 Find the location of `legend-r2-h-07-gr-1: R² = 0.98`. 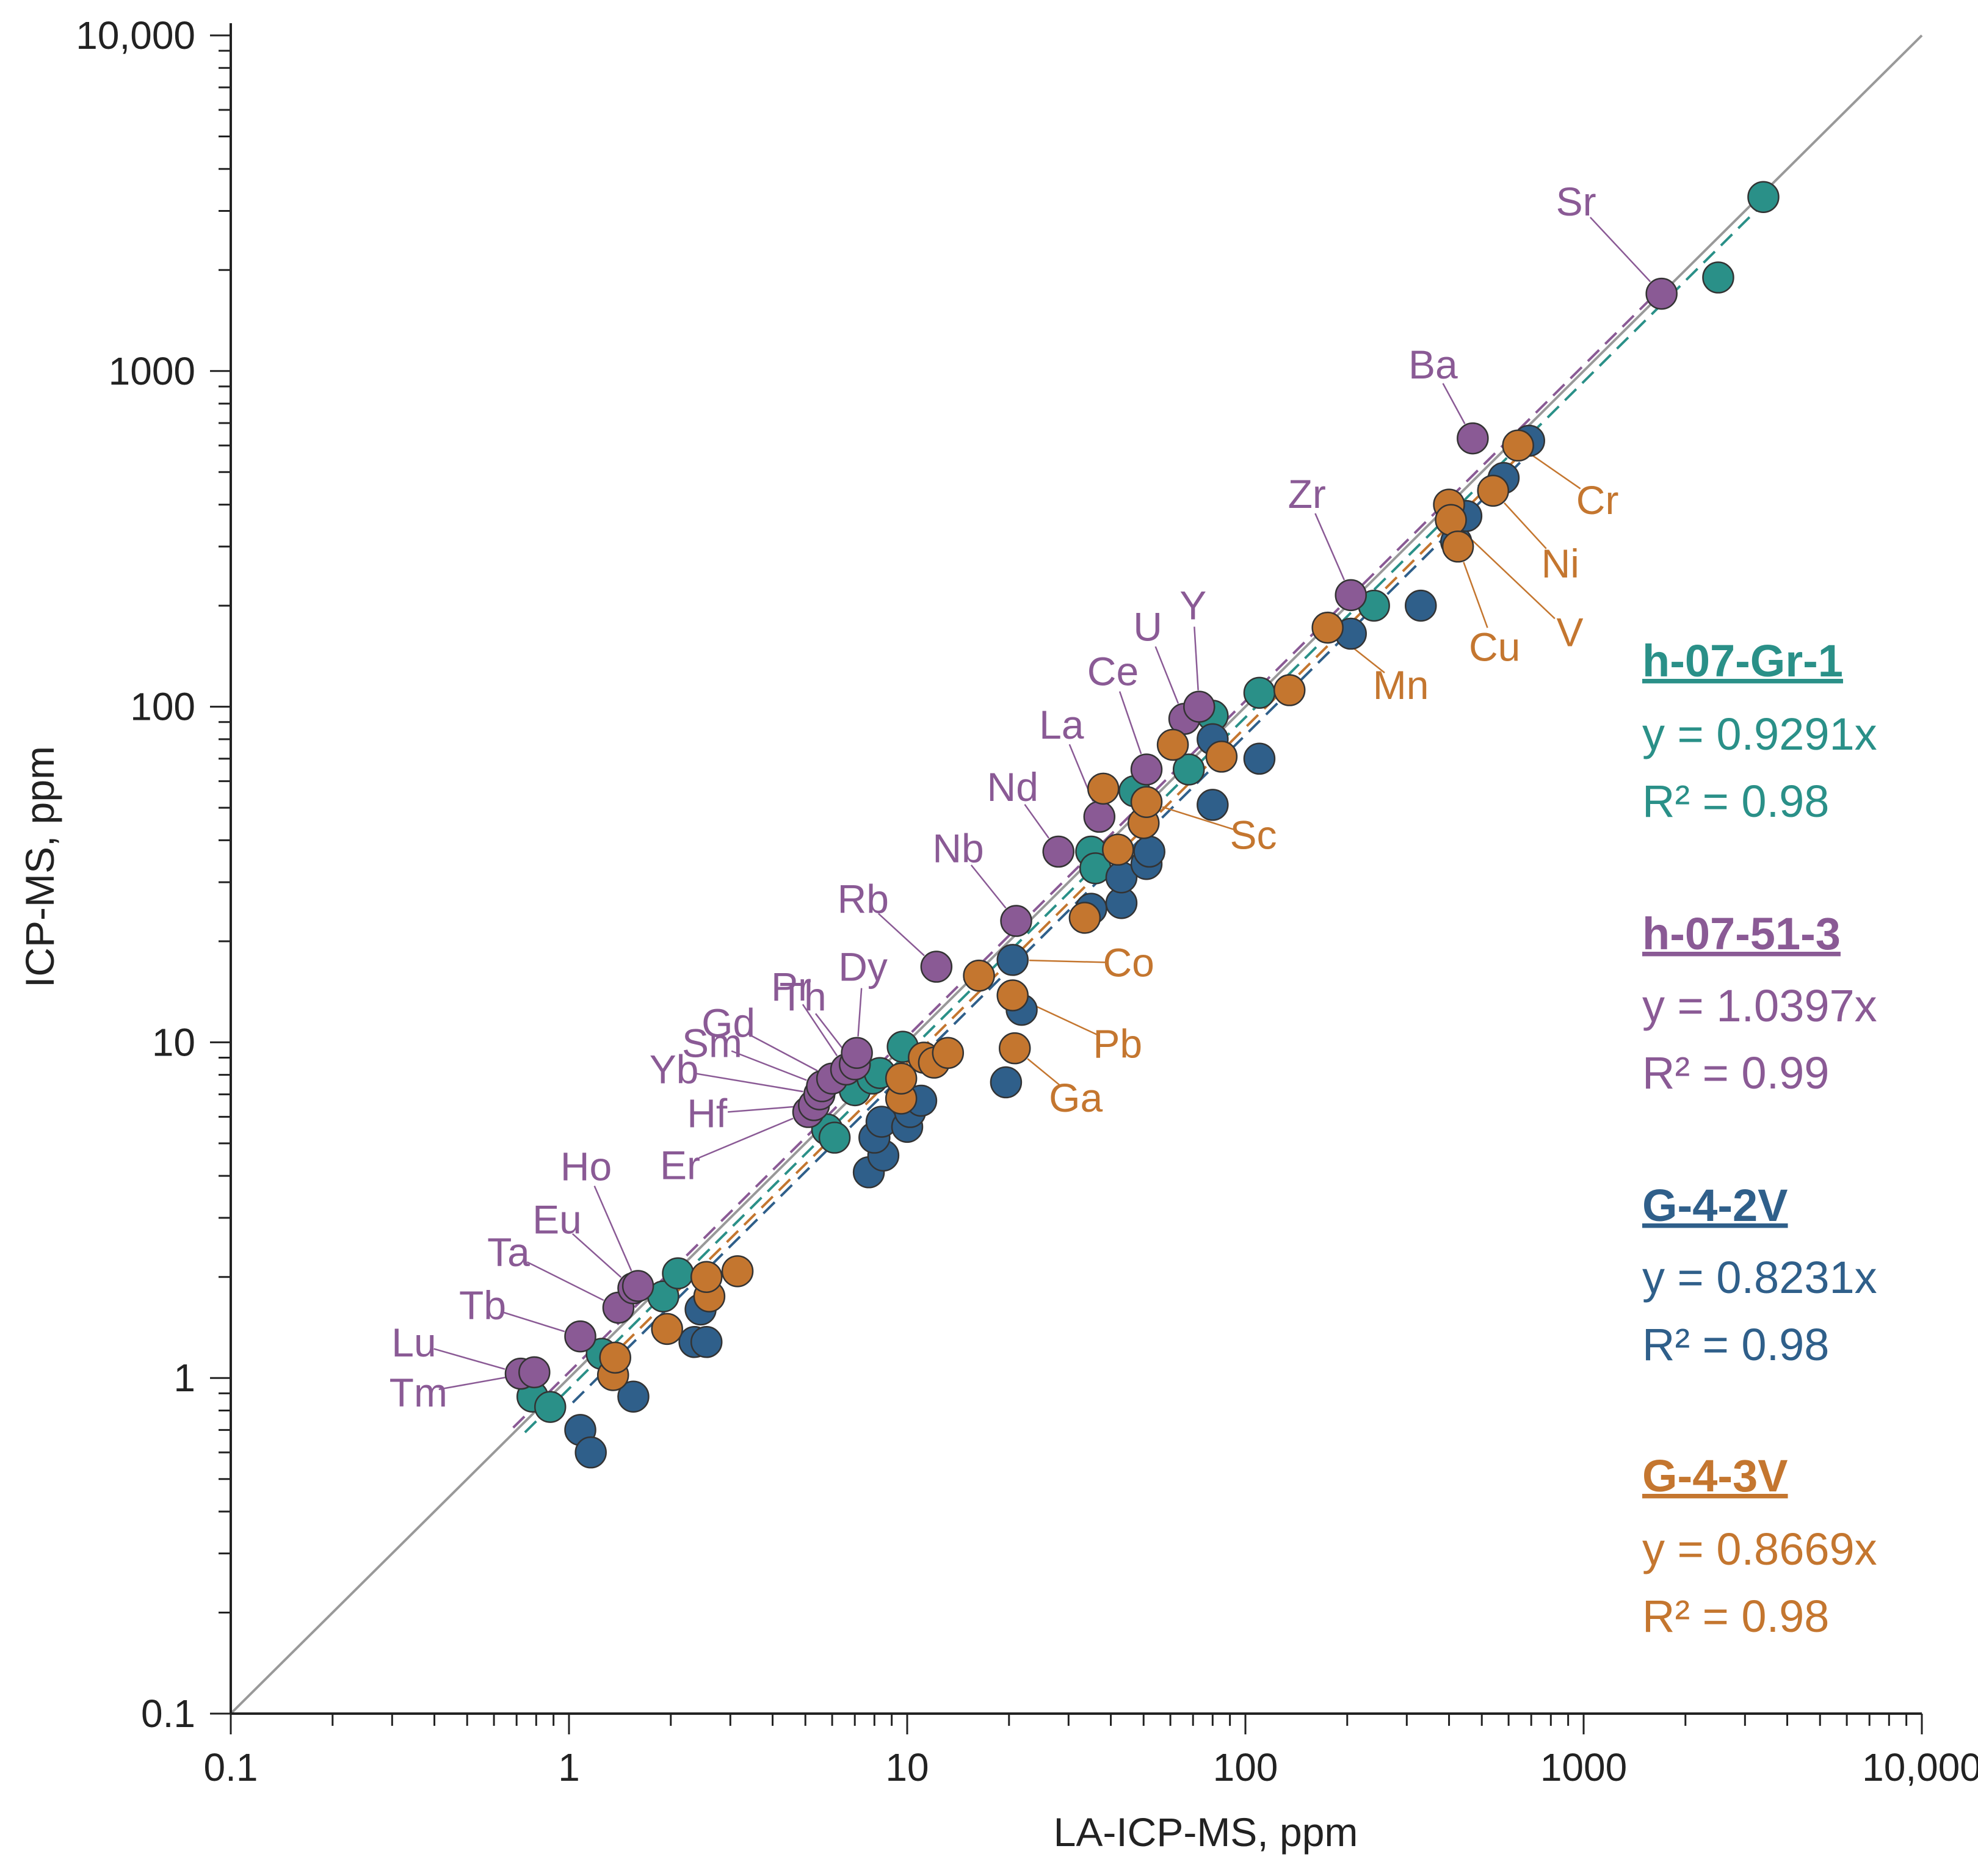

legend-r2-h-07-gr-1: R² = 0.98 is located at coordinates (1735, 801).